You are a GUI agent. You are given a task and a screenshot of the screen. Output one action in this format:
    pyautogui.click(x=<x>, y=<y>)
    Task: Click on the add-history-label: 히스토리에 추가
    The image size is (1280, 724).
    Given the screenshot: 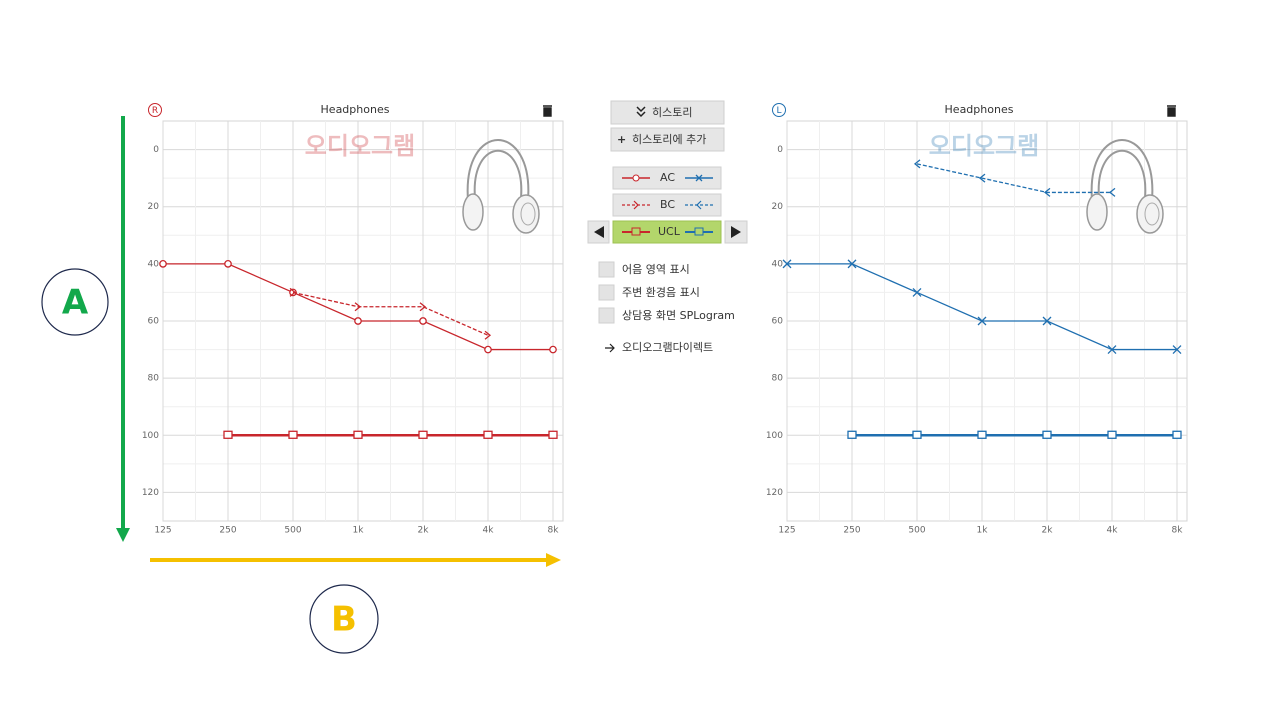 What is the action you would take?
    pyautogui.click(x=669, y=139)
    